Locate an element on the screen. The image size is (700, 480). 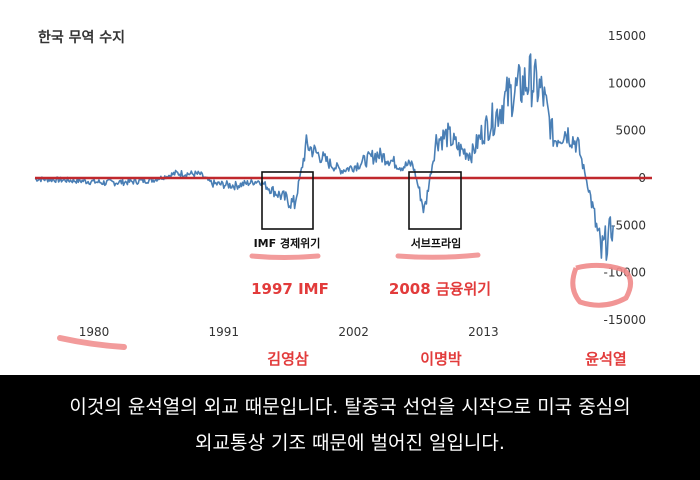
label-2008-crisis: 2008 금융위기 is located at coordinates (440, 289).